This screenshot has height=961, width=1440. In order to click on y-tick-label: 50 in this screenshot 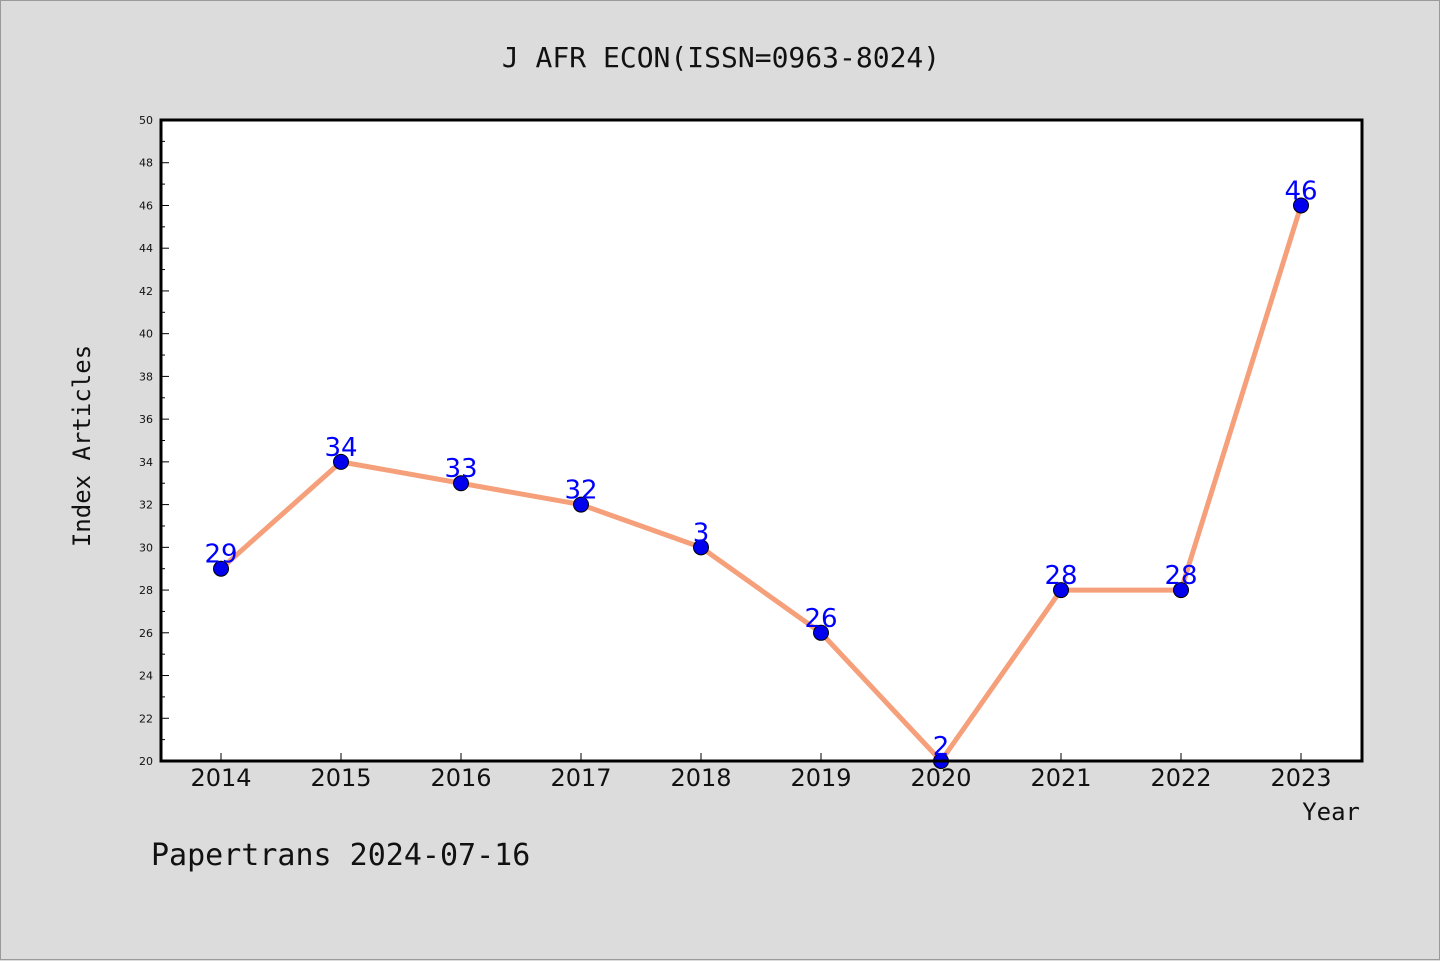, I will do `click(146, 120)`.